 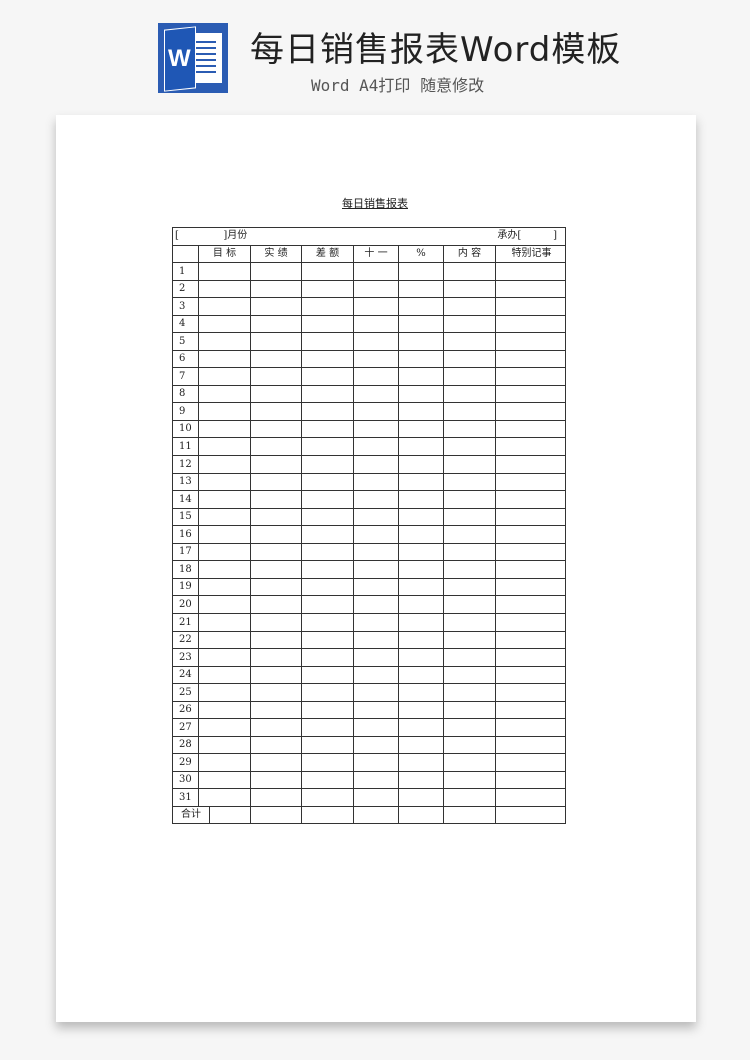 I want to click on table-cell: 27, so click(x=186, y=727).